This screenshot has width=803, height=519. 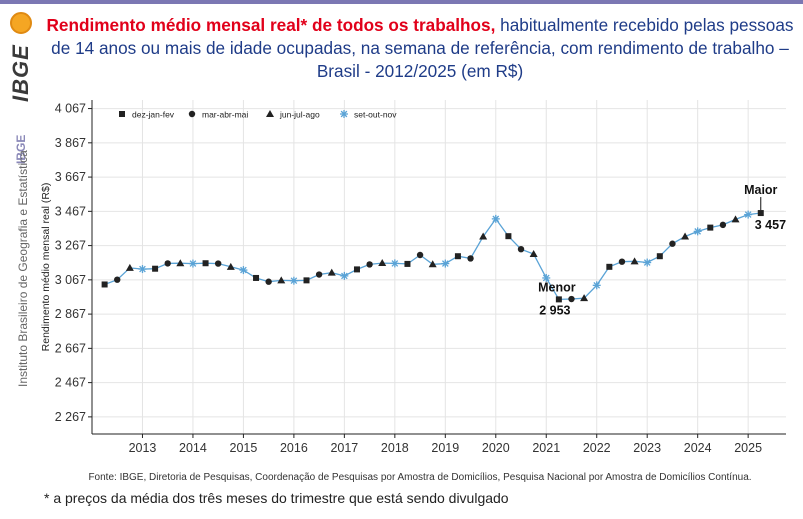 I want to click on legend-marker-square, so click(x=122, y=114).